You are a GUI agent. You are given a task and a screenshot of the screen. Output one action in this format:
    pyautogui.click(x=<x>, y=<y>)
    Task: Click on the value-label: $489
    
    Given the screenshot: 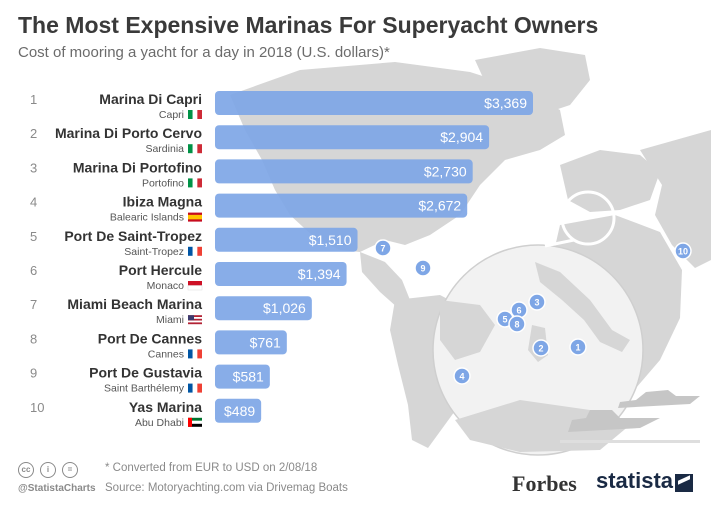 What is the action you would take?
    pyautogui.click(x=239, y=411)
    